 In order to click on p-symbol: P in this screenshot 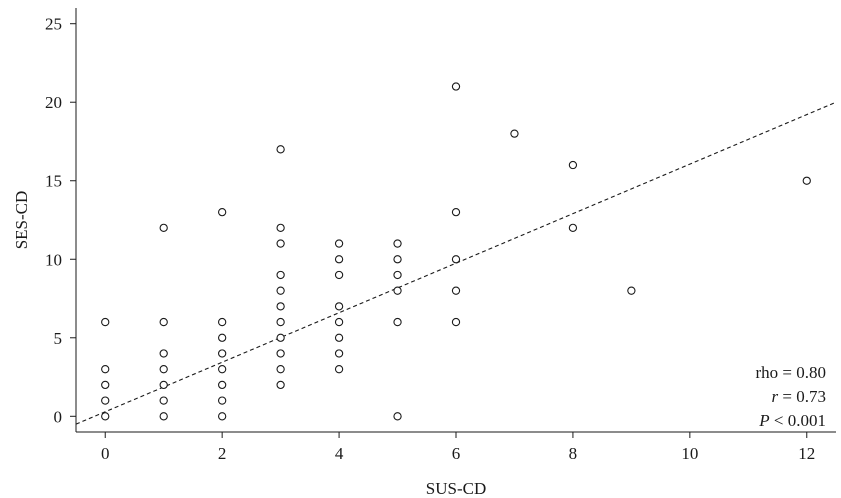, I will do `click(763, 420)`.